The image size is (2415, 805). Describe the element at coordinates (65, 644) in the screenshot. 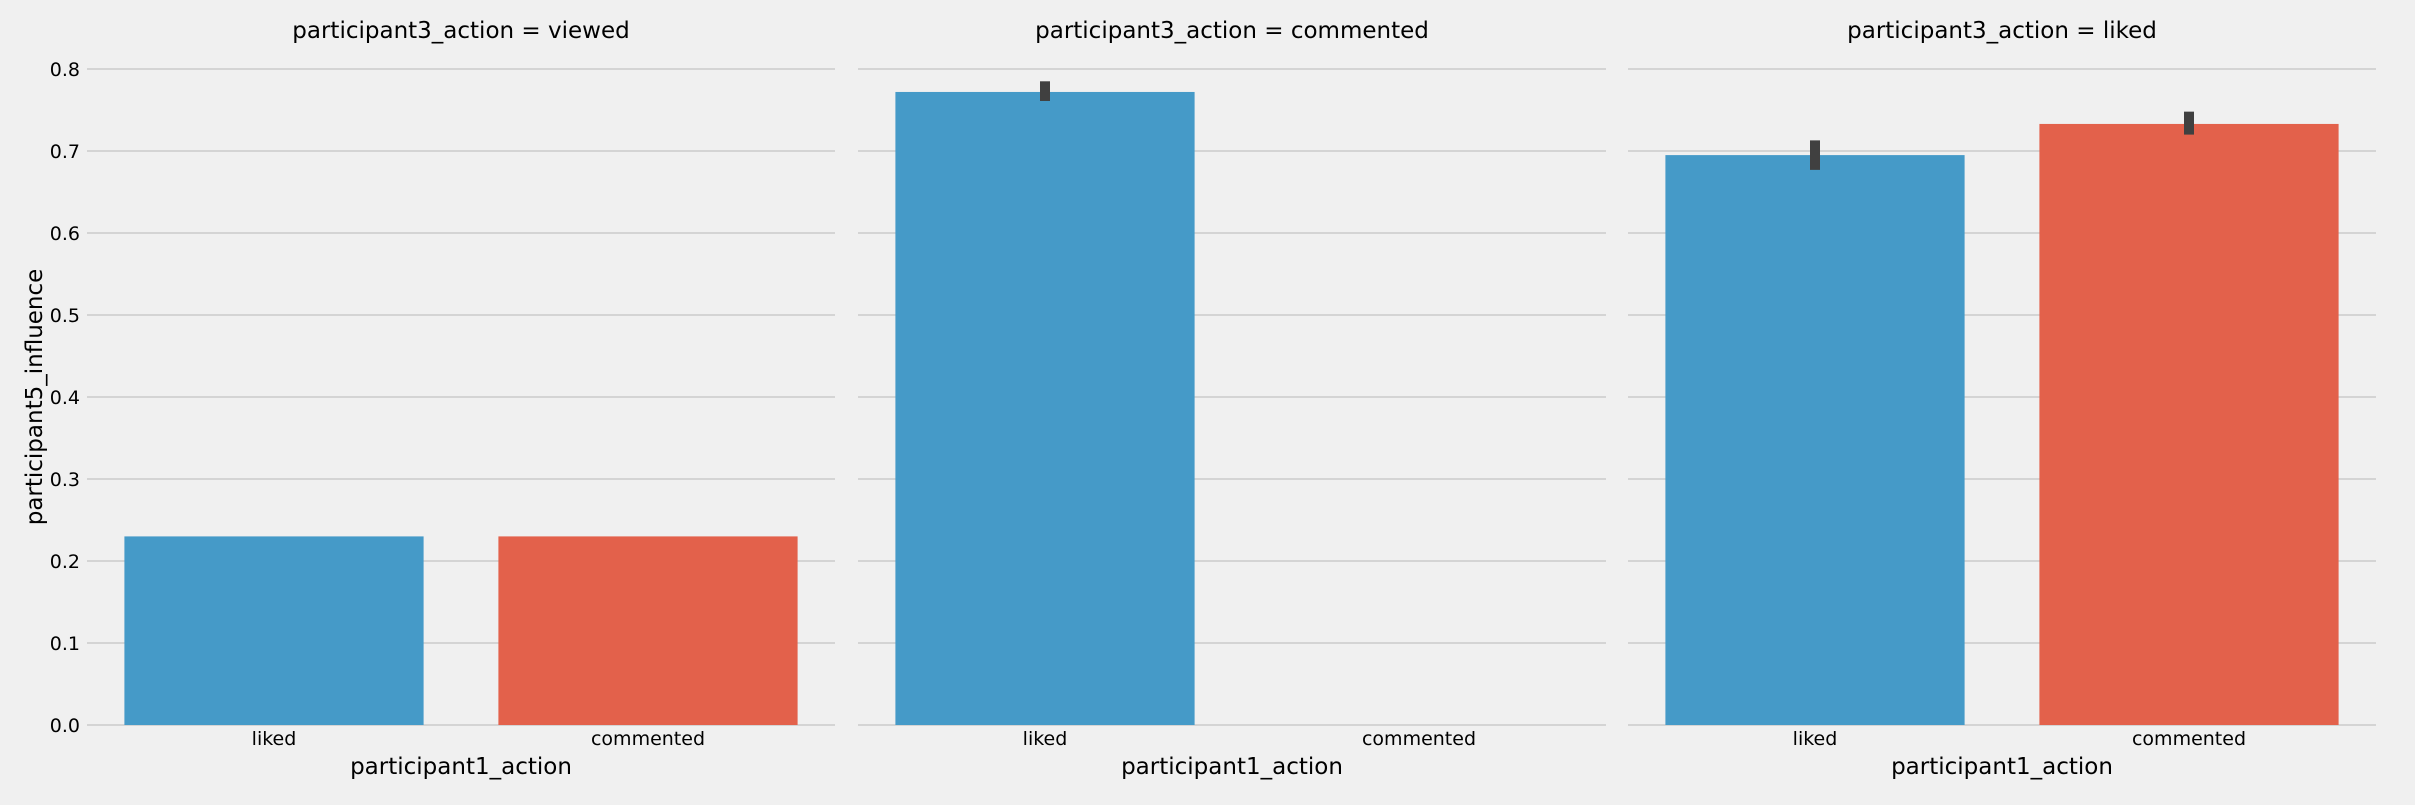

I see `y-tick-label: 0.1` at that location.